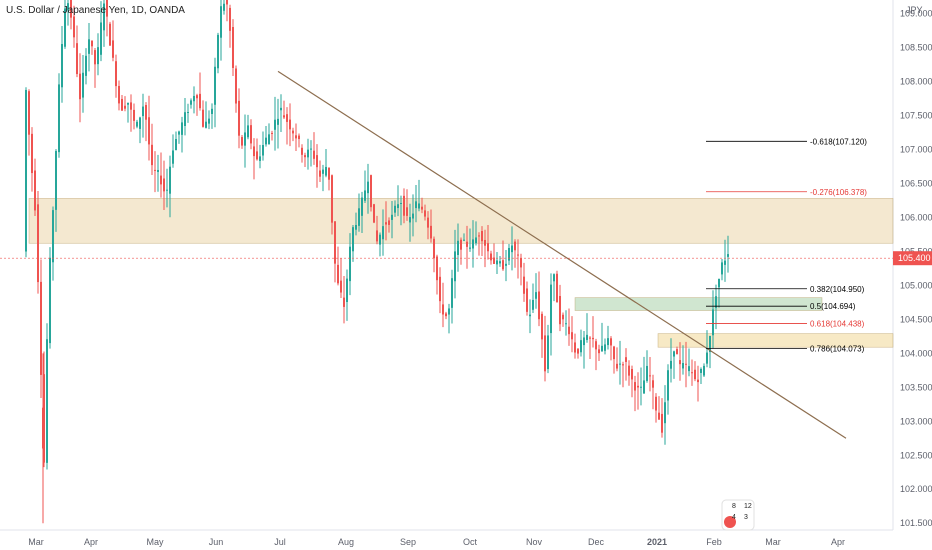 This screenshot has width=932, height=550. I want to click on y-tick-label: 109.000, so click(916, 14).